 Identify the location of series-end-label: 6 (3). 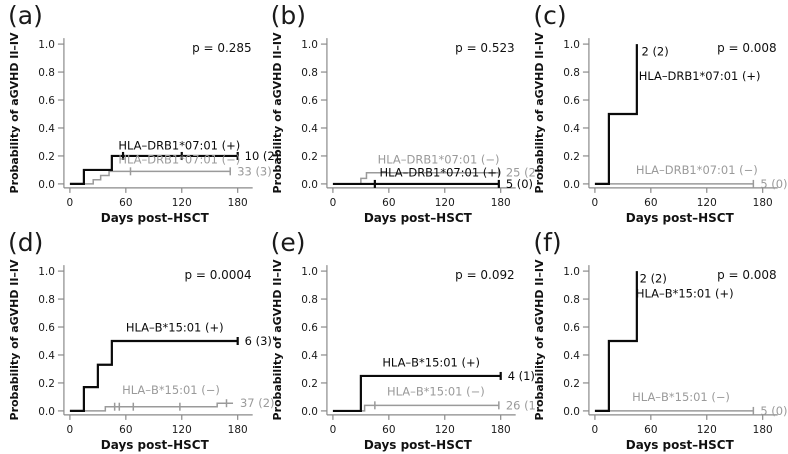
(258, 341).